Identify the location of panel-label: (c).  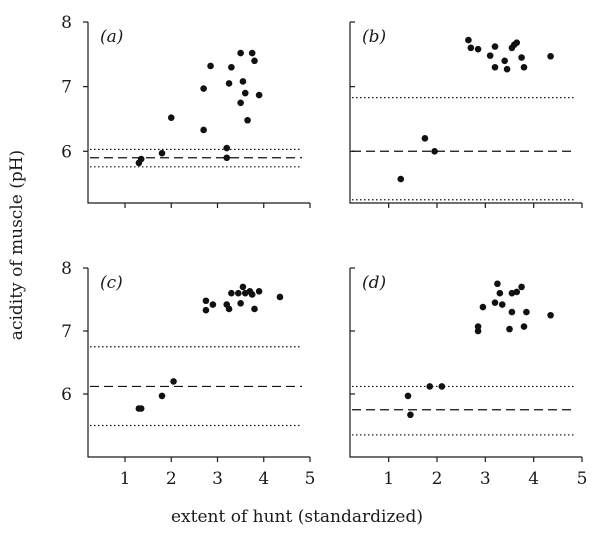
(111, 283).